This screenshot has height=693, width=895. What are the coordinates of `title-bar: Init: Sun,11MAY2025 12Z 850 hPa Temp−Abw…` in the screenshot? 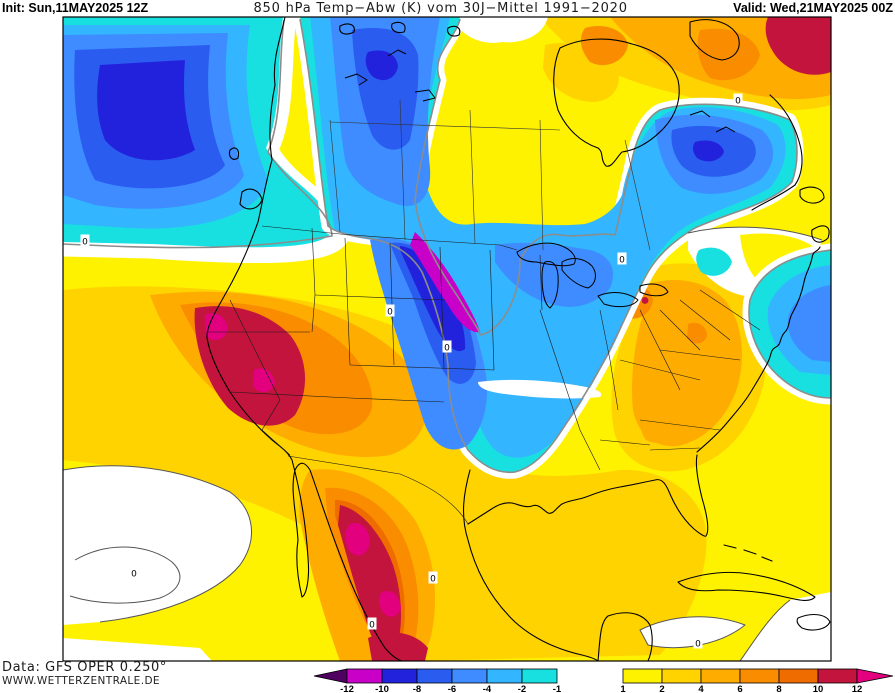 It's located at (447, 9).